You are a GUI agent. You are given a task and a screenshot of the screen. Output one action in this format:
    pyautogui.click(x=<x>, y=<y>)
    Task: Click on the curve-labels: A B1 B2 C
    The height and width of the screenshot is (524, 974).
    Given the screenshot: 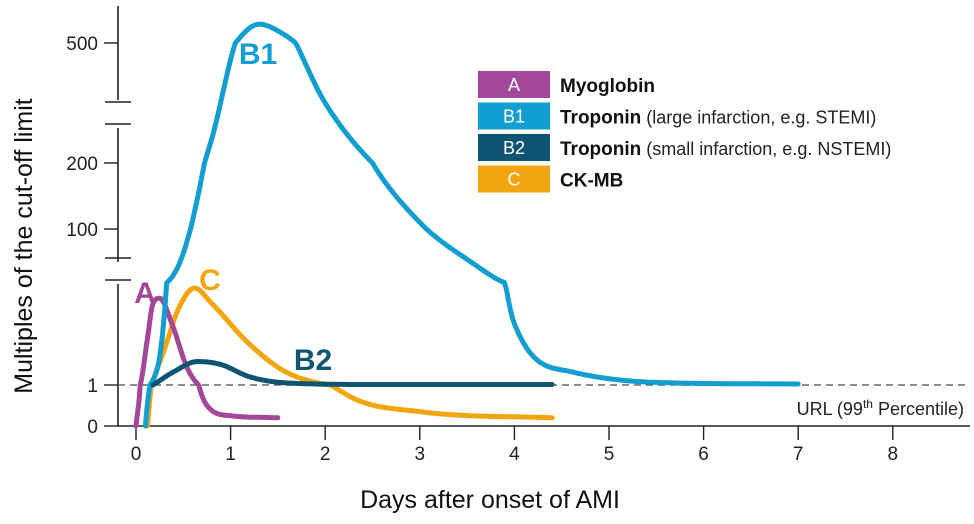 What is the action you would take?
    pyautogui.click(x=233, y=207)
    